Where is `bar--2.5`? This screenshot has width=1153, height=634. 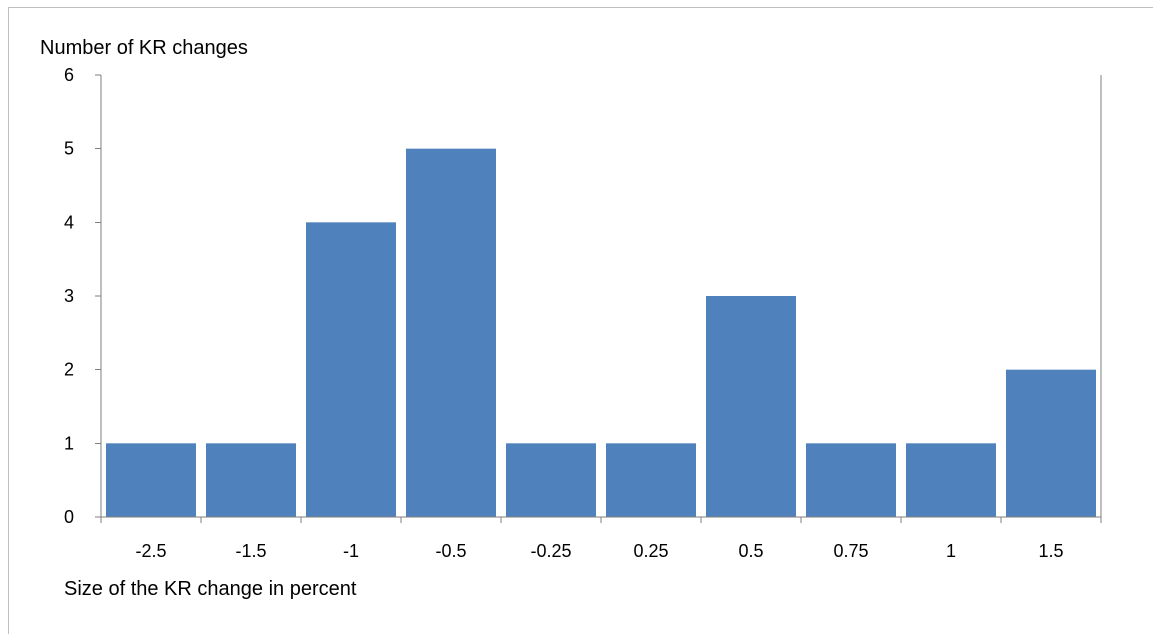 bar--2.5 is located at coordinates (151, 480).